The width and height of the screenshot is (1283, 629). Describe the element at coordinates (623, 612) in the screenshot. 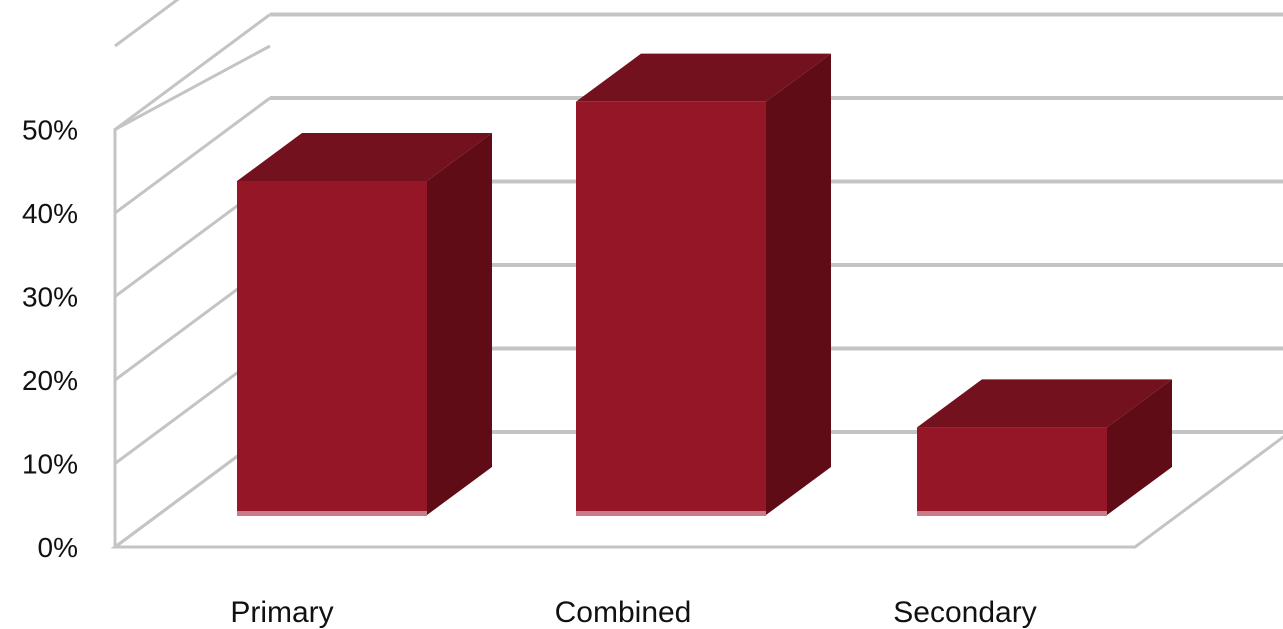

I see `x-tick-label-combined: Combined` at that location.